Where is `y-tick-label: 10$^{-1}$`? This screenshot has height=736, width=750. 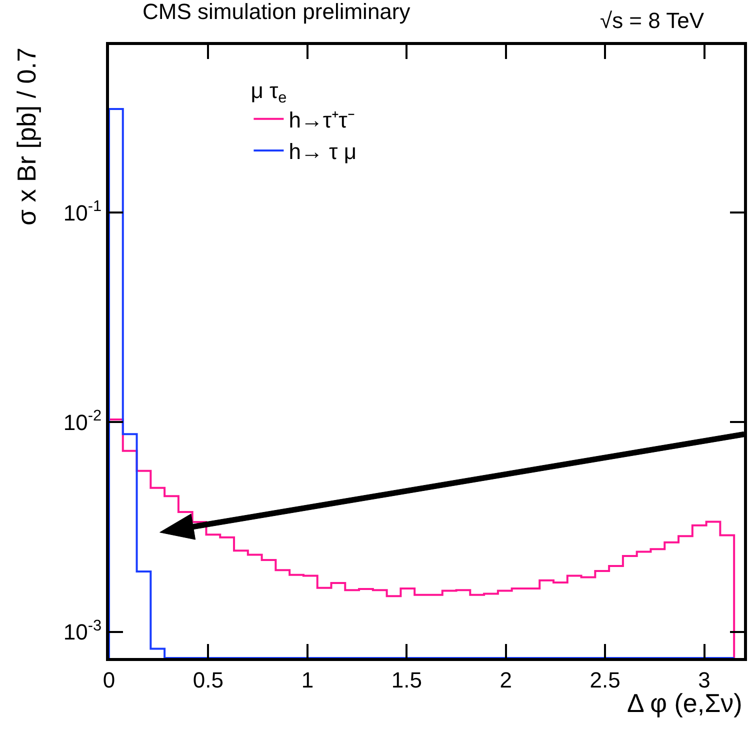
y-tick-label: 10$^{-1}$ is located at coordinates (82, 212).